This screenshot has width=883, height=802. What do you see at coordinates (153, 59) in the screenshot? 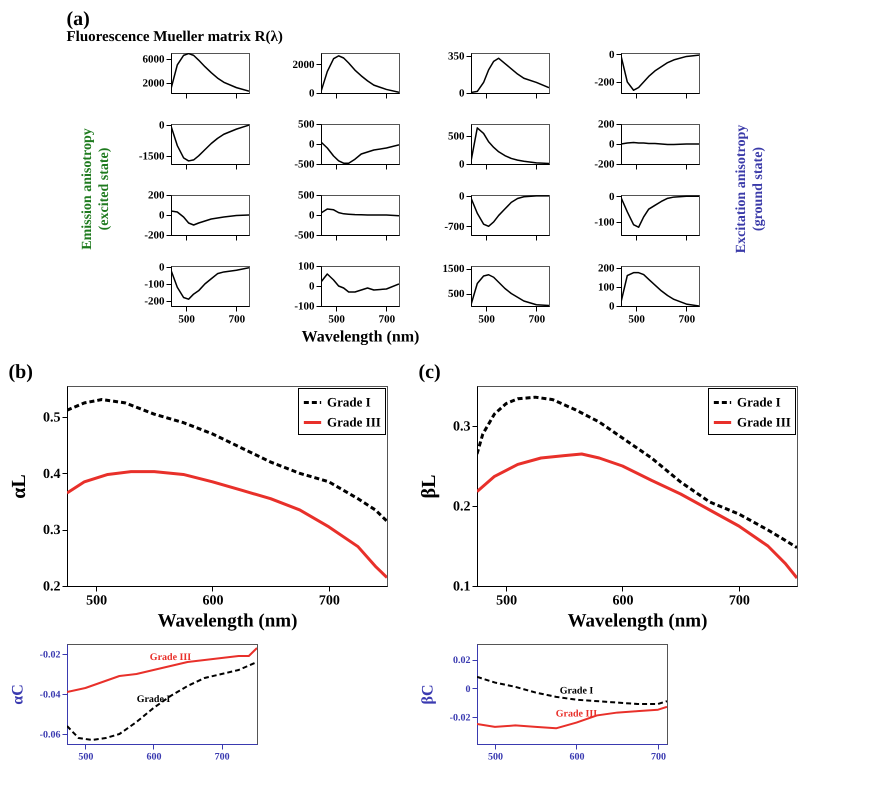
I see `y-tick-label: 6000` at bounding box center [153, 59].